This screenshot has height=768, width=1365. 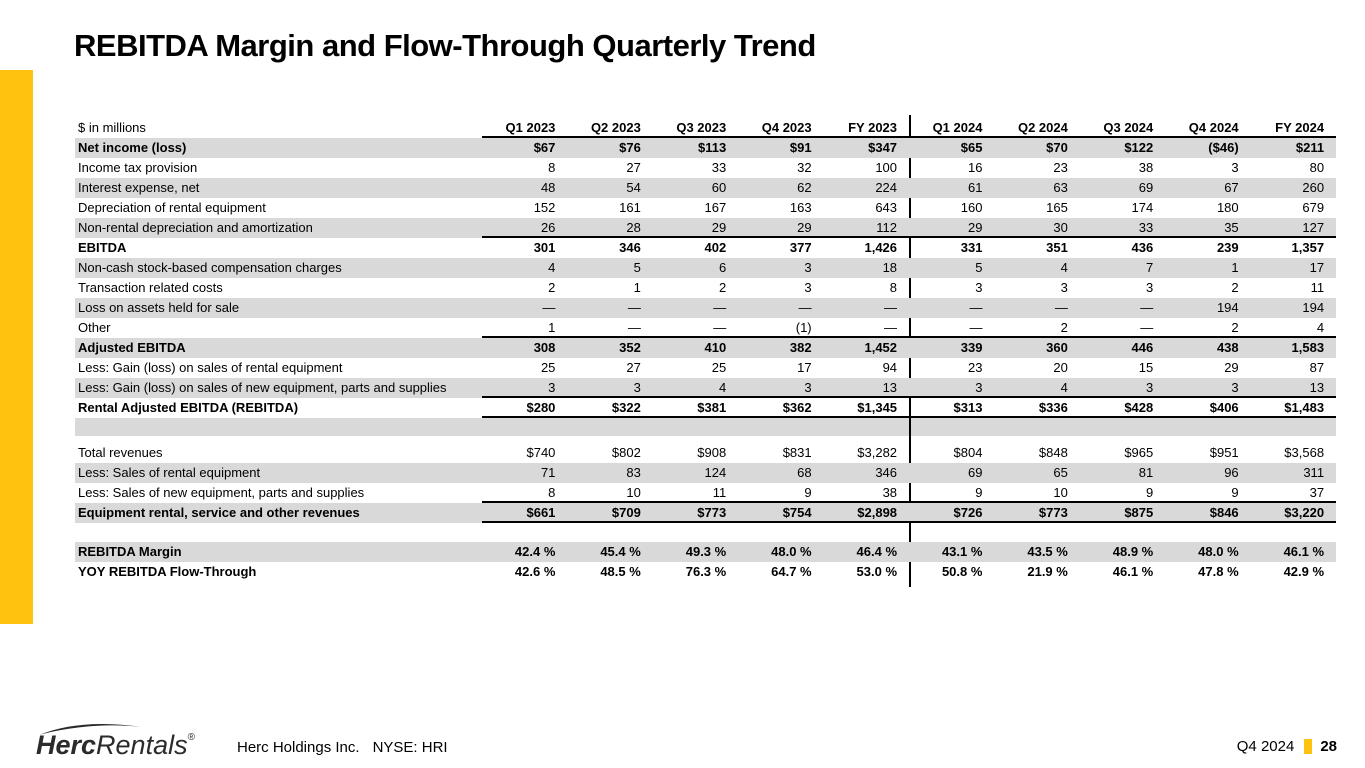 What do you see at coordinates (535, 551) in the screenshot?
I see `value-cell: 42.4 %` at bounding box center [535, 551].